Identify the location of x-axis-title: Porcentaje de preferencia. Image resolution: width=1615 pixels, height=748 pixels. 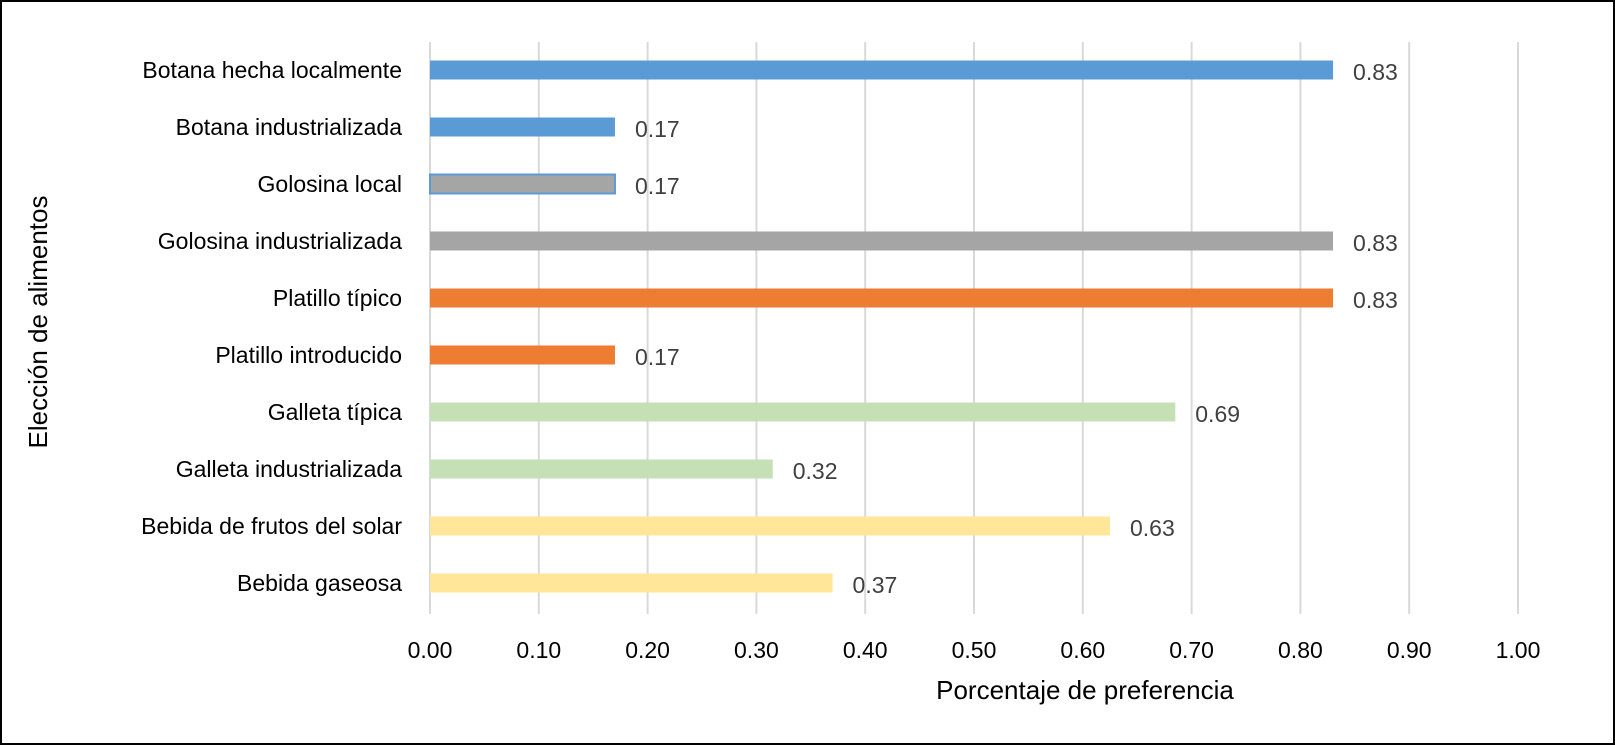
(1085, 690).